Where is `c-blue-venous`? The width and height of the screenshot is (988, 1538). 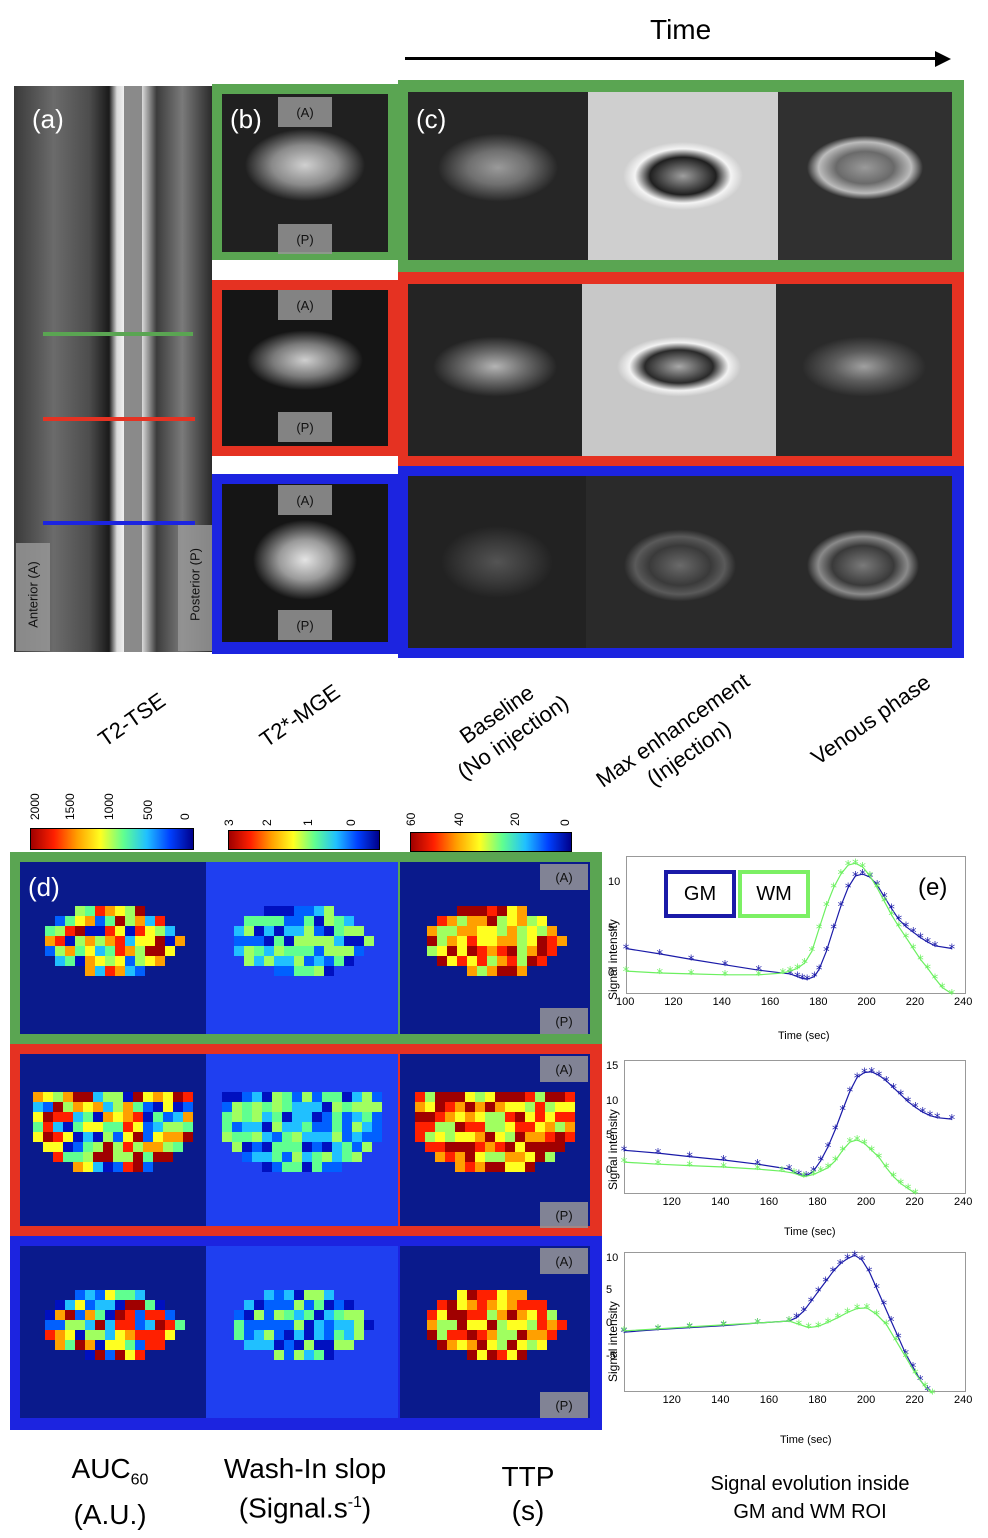 c-blue-venous is located at coordinates (863, 562).